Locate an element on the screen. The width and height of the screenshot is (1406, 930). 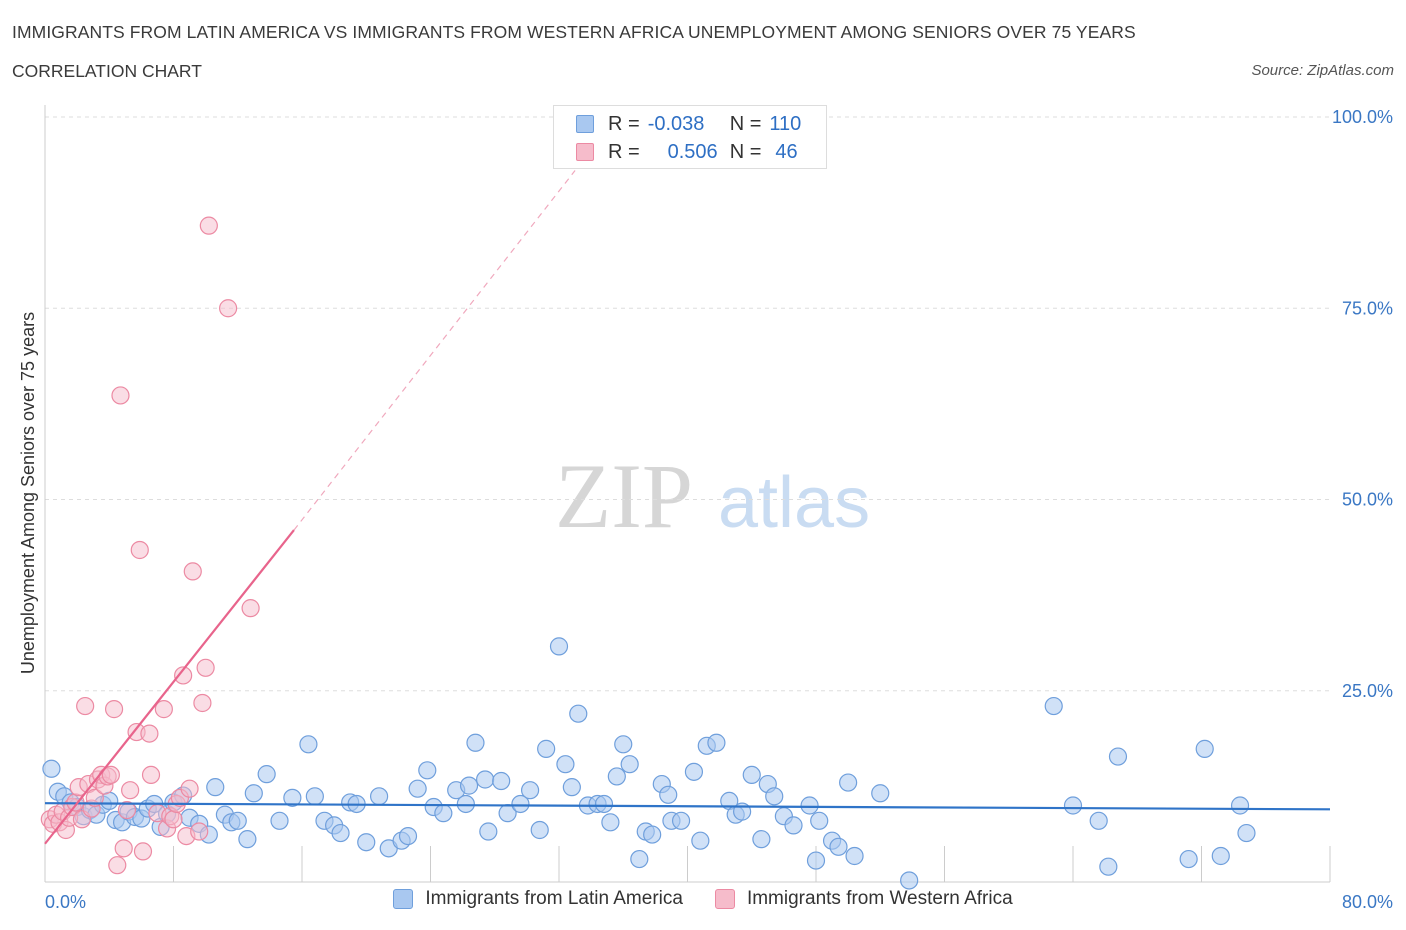
y-tick-label: 75.0% is located at coordinates (1367, 308).